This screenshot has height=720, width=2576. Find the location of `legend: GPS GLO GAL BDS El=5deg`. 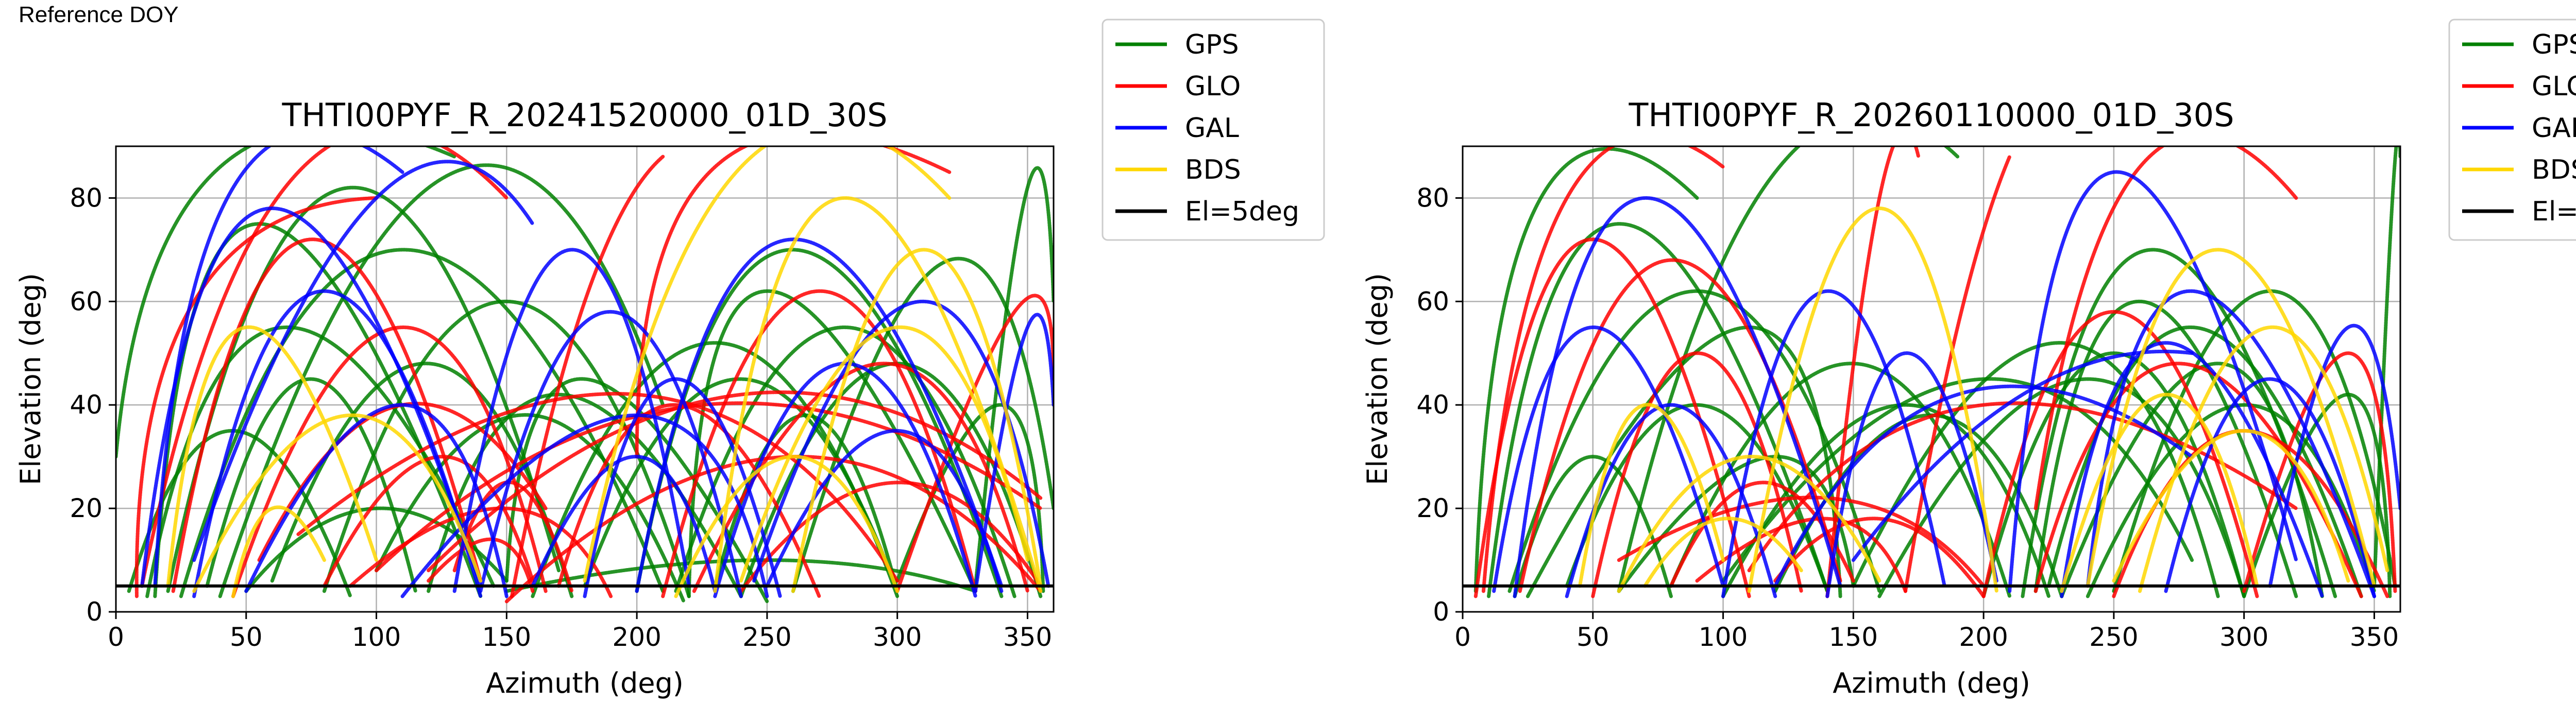

legend: GPS GLO GAL BDS El=5deg is located at coordinates (1213, 130).